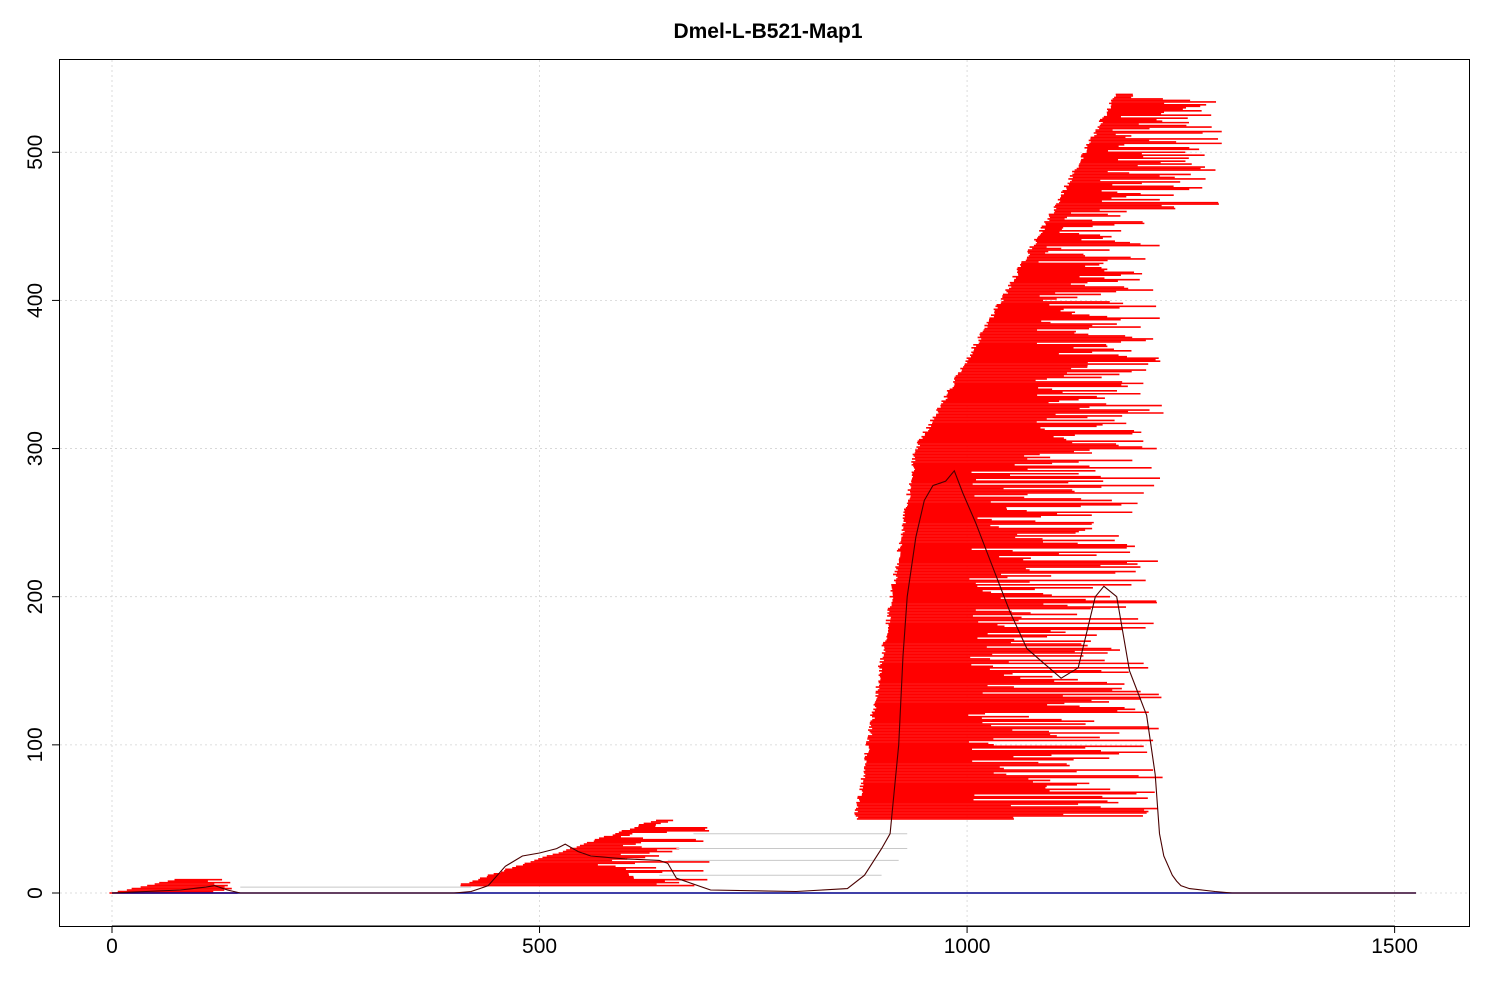 This screenshot has height=1000, width=1500. Describe the element at coordinates (539, 946) in the screenshot. I see `x-tick-label: 500` at that location.